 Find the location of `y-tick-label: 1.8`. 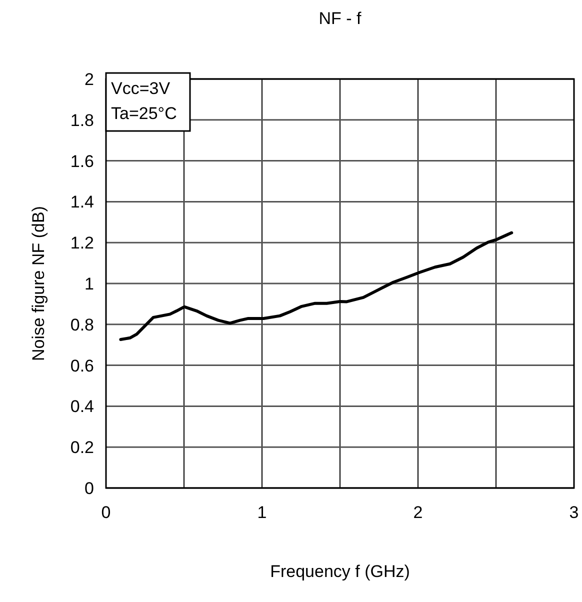

y-tick-label: 1.8 is located at coordinates (82, 120).